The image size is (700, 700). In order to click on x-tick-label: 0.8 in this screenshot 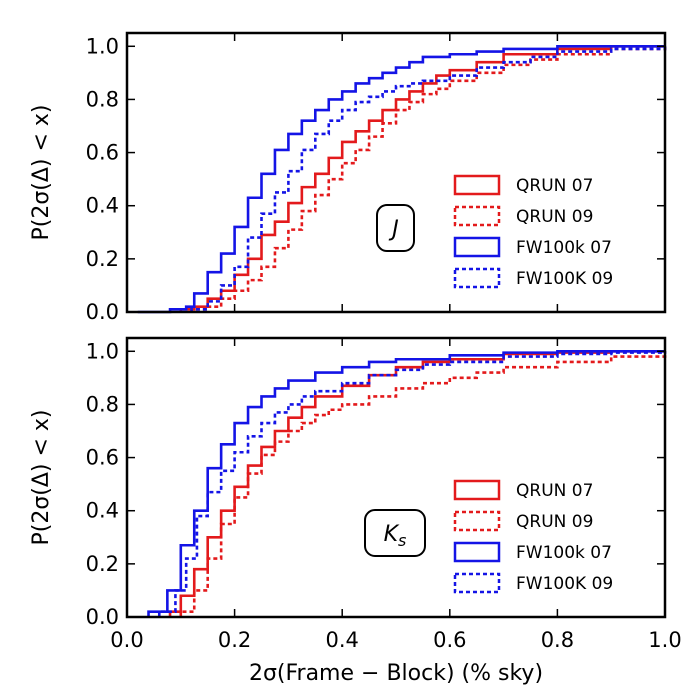, I will do `click(557, 640)`.